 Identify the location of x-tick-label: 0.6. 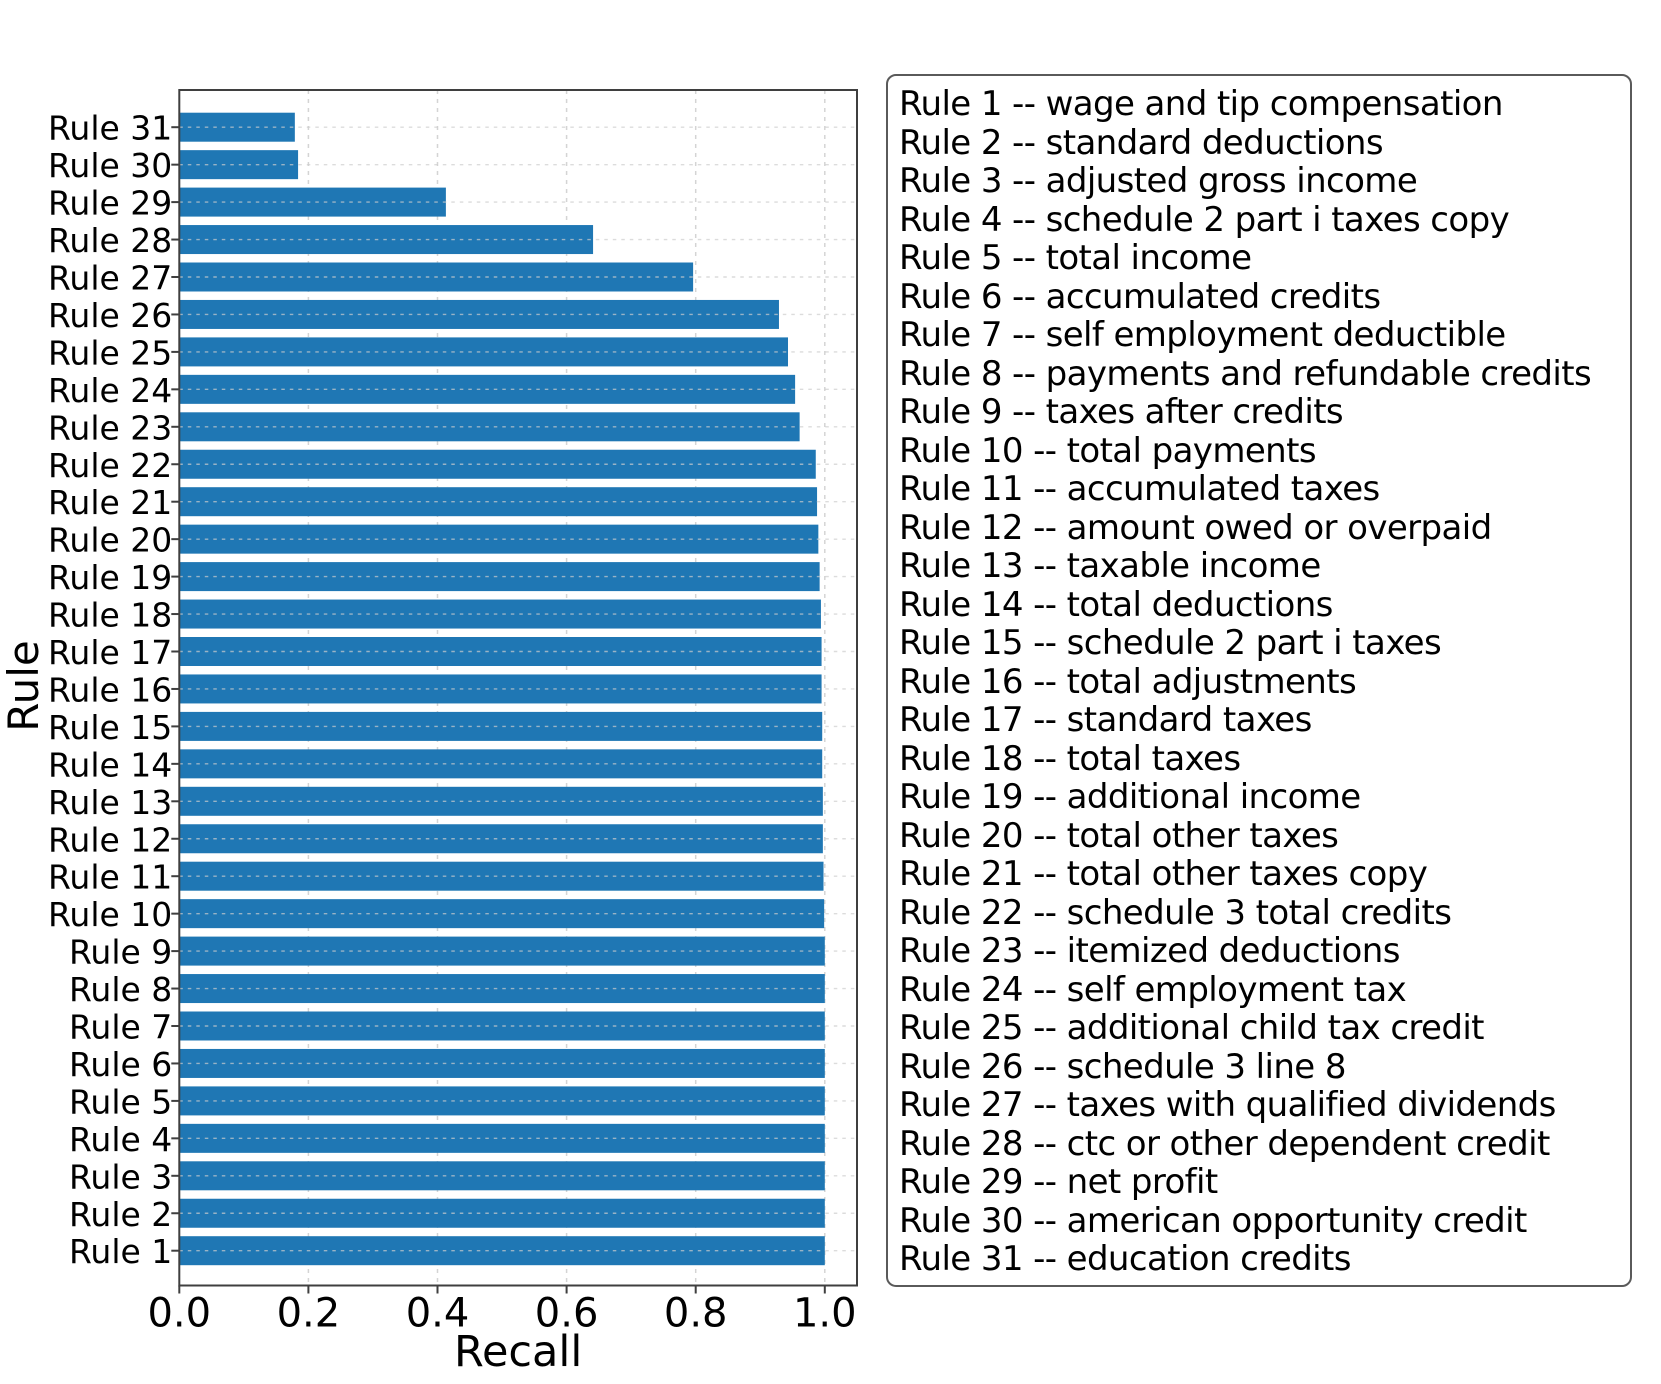
(567, 1313).